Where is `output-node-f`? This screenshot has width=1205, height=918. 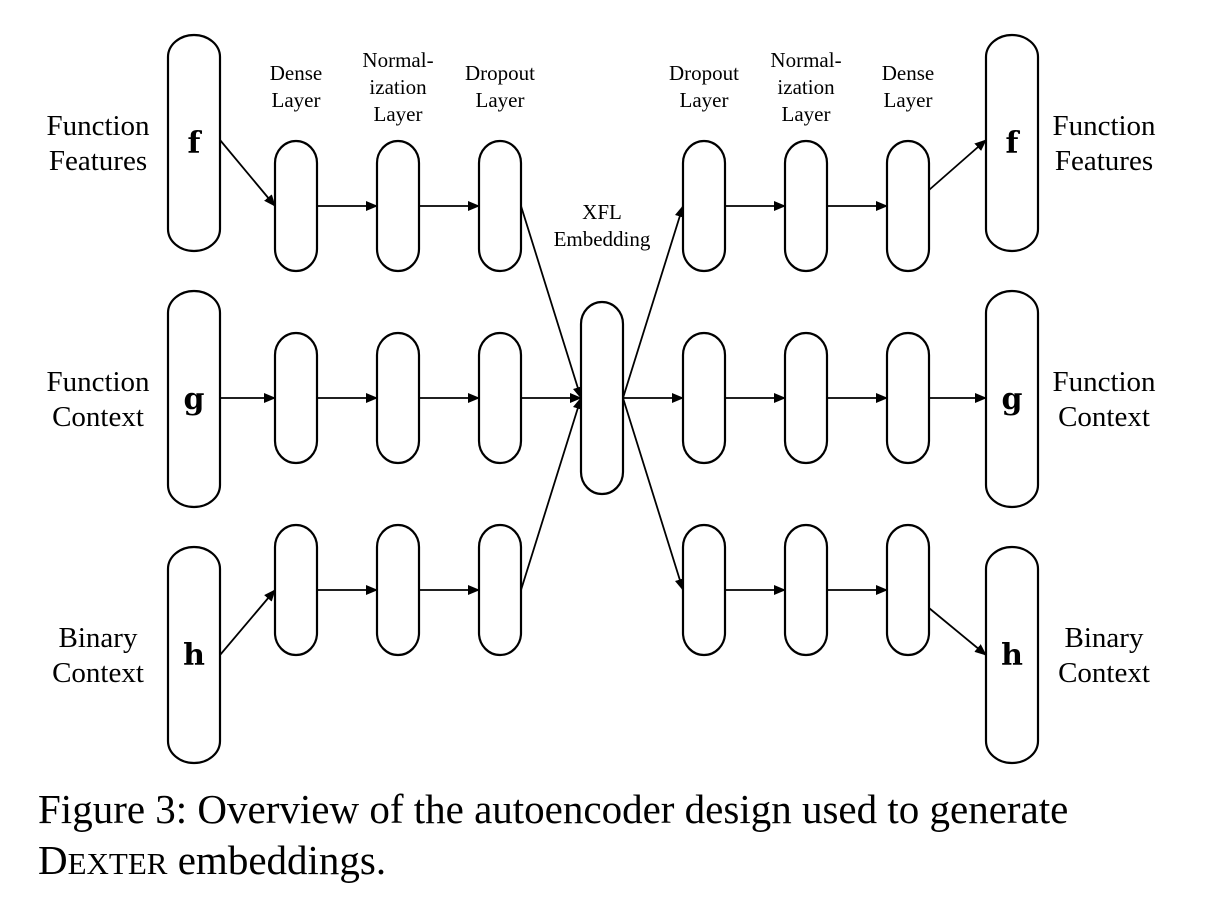 output-node-f is located at coordinates (1012, 143).